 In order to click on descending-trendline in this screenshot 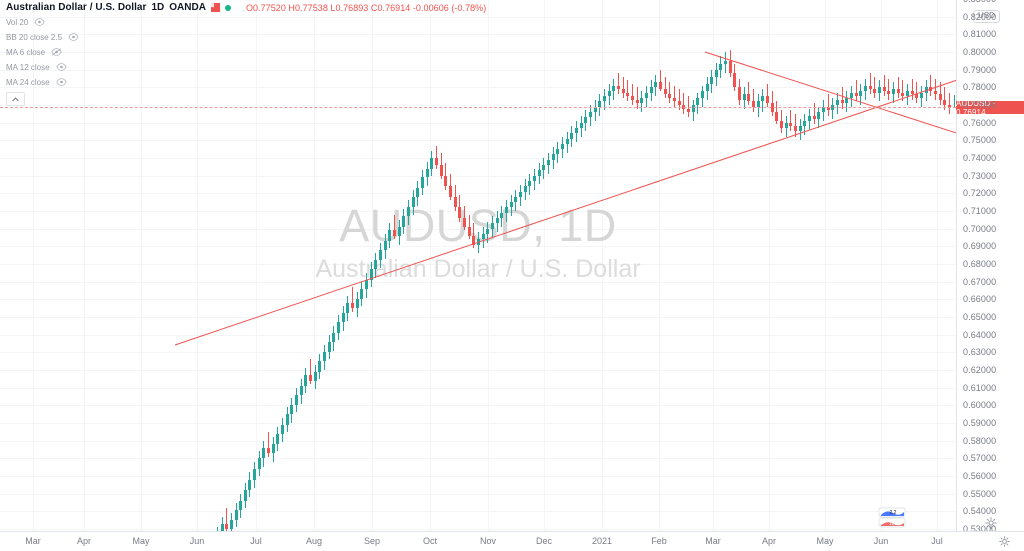, I will do `click(830, 95)`.